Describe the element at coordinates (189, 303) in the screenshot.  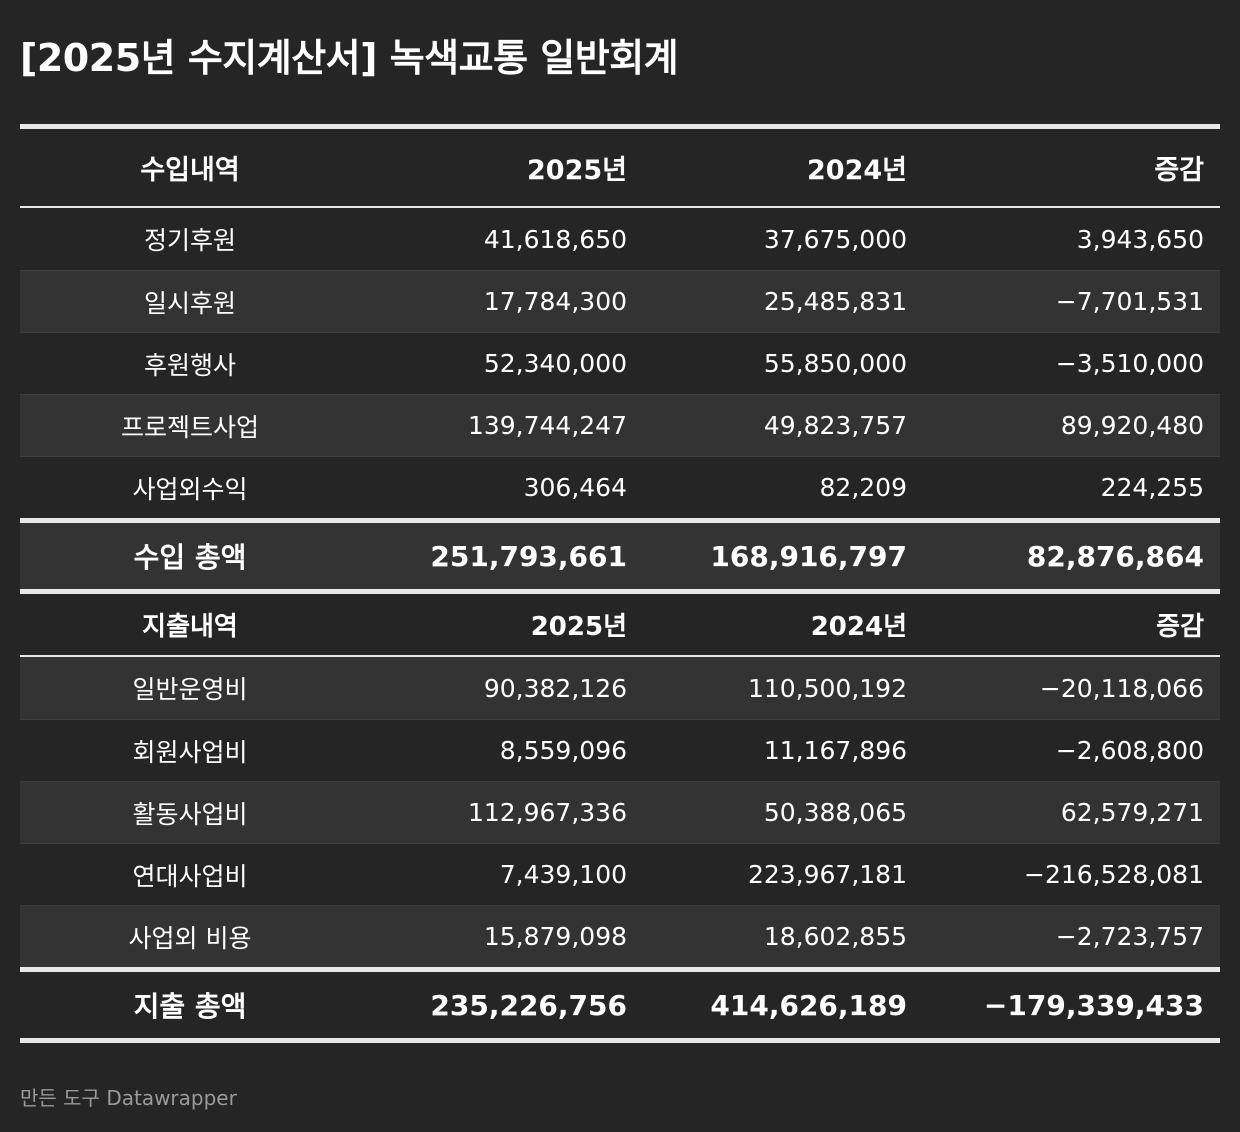
I see `row-label: 일시후원` at that location.